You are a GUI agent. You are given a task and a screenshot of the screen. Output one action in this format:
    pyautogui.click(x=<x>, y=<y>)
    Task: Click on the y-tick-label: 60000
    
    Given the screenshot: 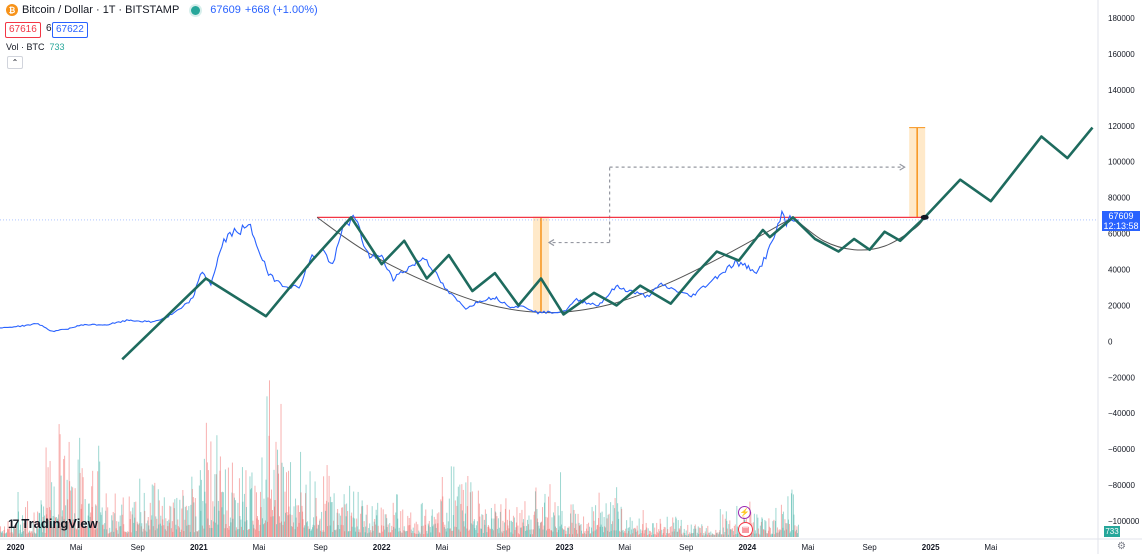 What is the action you would take?
    pyautogui.click(x=1119, y=234)
    